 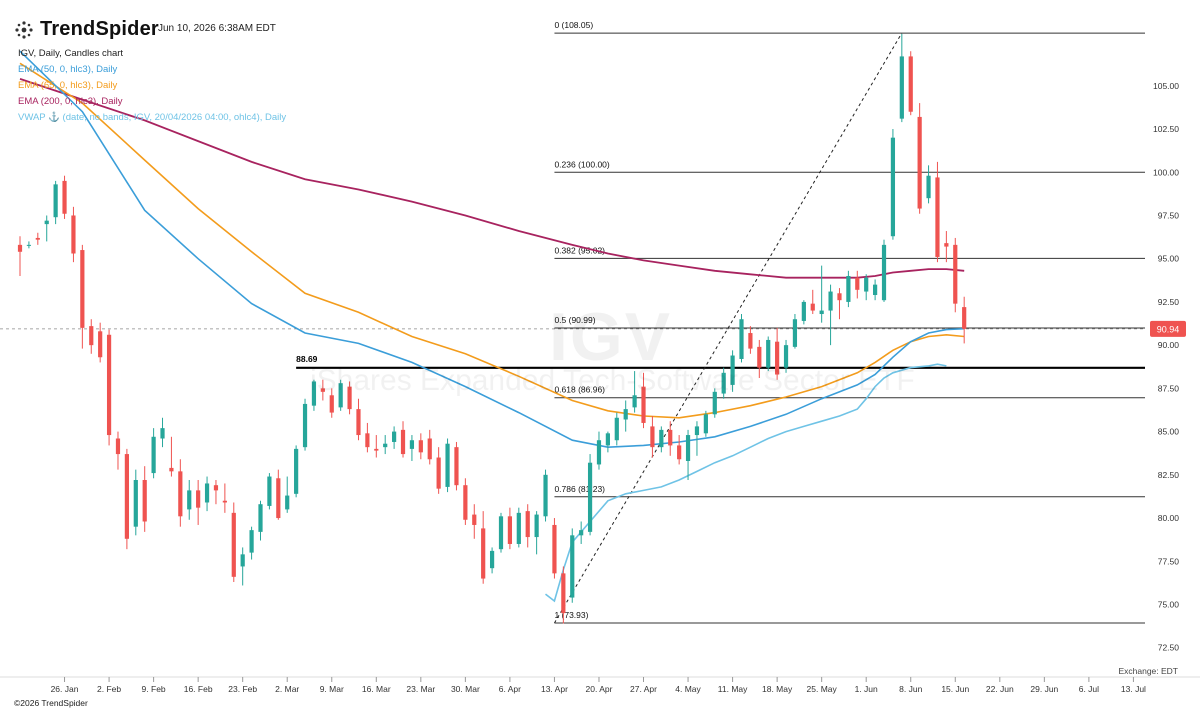 I want to click on chart-title: IGV, Daily, Candles chart, so click(x=71, y=53).